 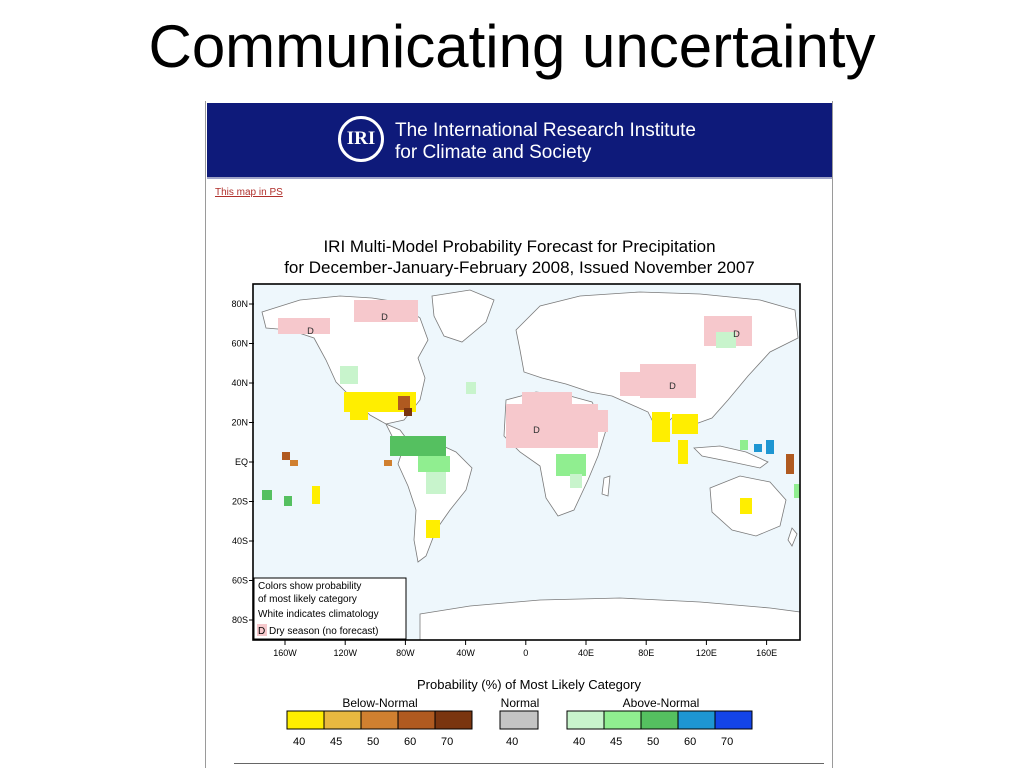 What do you see at coordinates (345, 653) in the screenshot?
I see `lon-tick-label: 120W` at bounding box center [345, 653].